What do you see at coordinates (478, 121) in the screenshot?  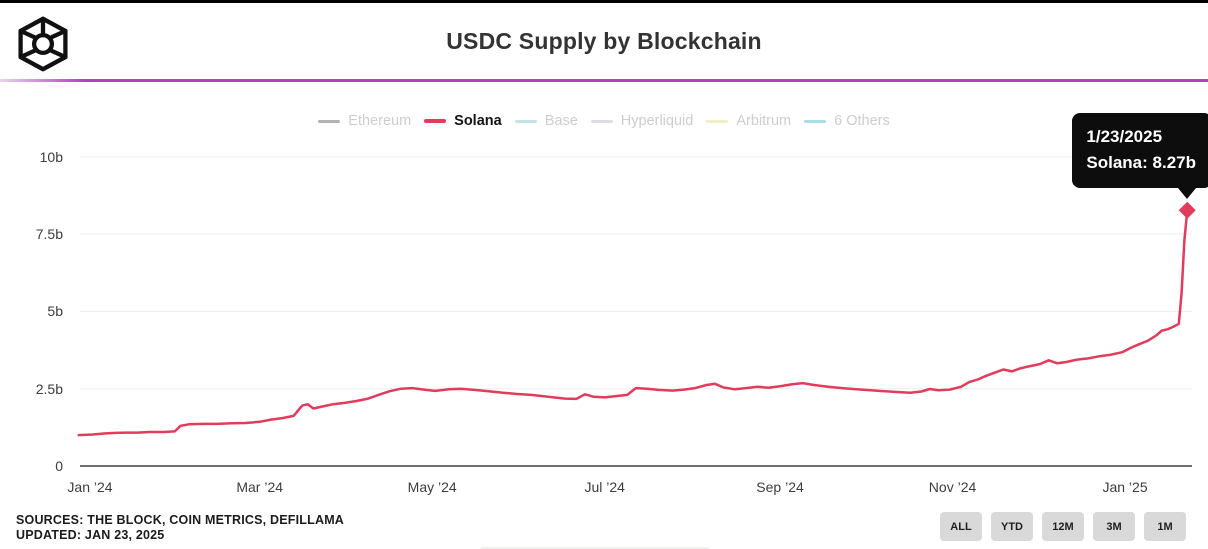 I see `legend-label: Solana` at bounding box center [478, 121].